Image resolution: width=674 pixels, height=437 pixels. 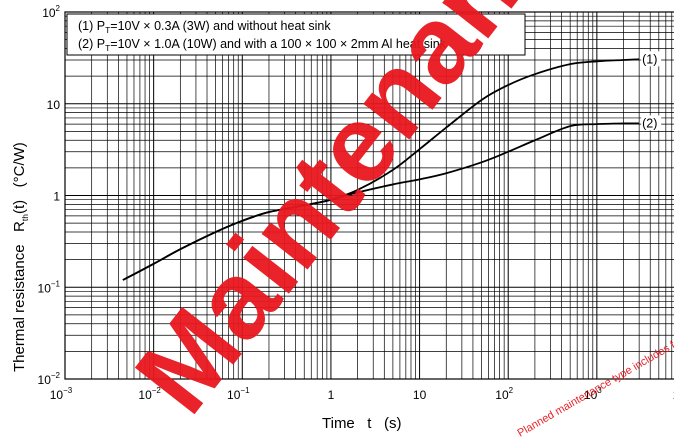 What do you see at coordinates (149, 394) in the screenshot?
I see `x-tick-label: 10⁻²` at bounding box center [149, 394].